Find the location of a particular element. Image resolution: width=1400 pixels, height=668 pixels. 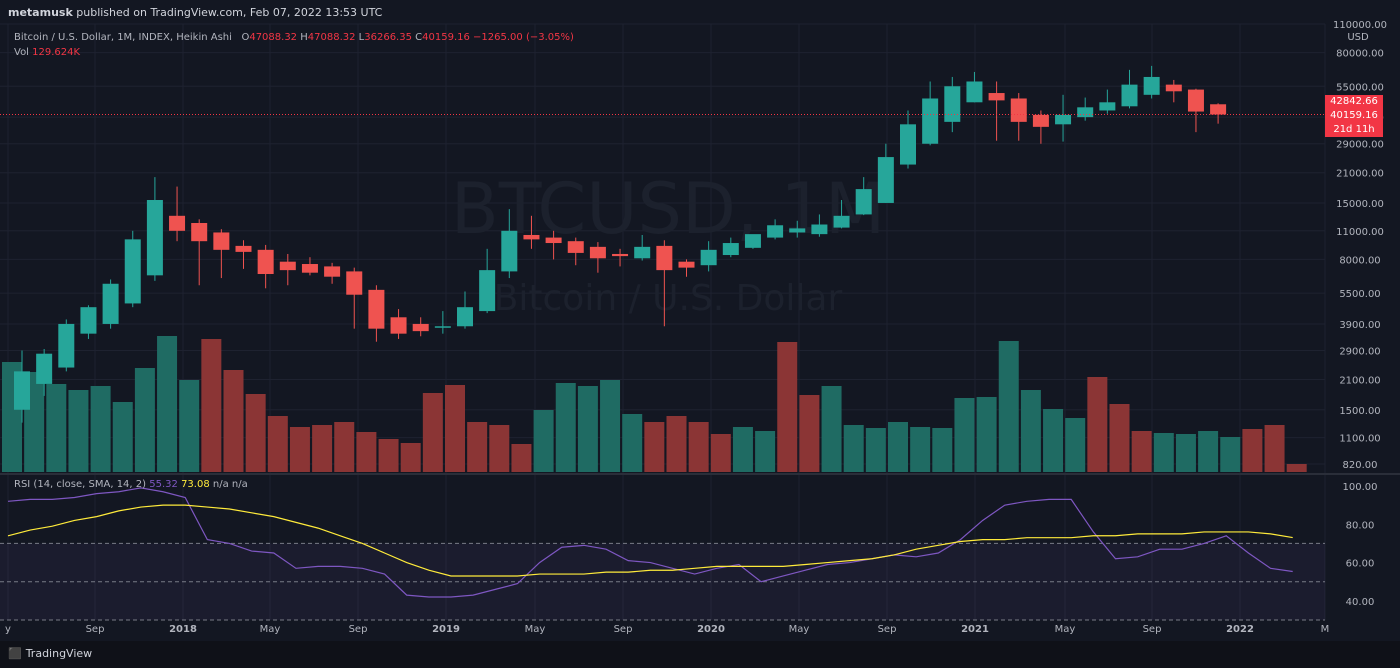

rsi-label: RSI (14, close, SMA, 14, 2) is located at coordinates (80, 484).